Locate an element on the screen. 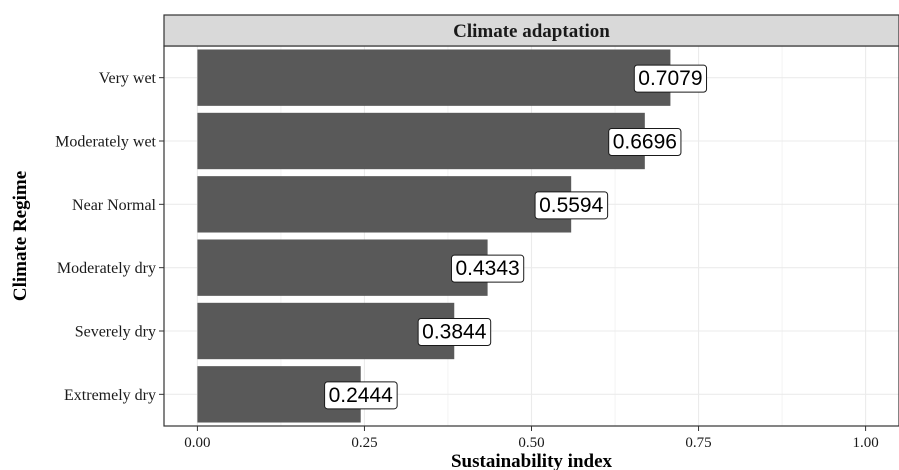 Image resolution: width=899 pixels, height=470 pixels. x-tick-label: 0.75 is located at coordinates (698, 443).